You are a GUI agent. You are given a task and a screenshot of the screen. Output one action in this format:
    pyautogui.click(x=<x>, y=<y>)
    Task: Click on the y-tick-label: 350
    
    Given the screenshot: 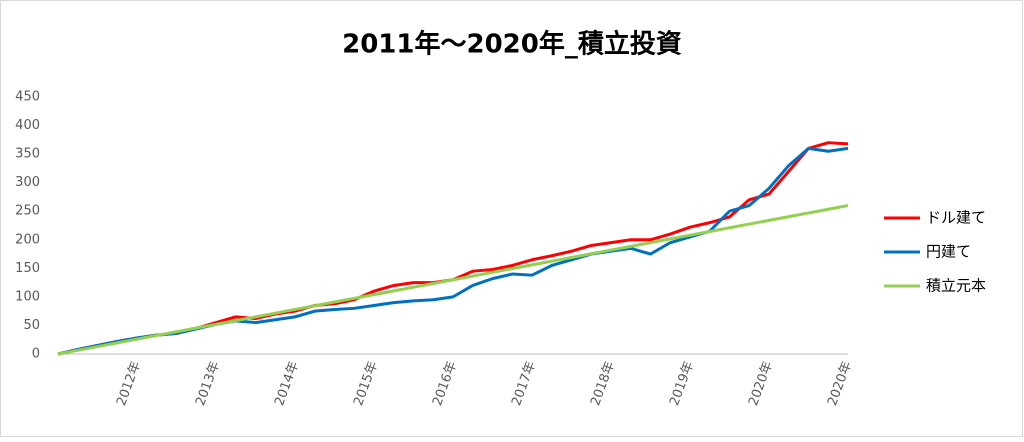 What is the action you would take?
    pyautogui.click(x=27, y=154)
    